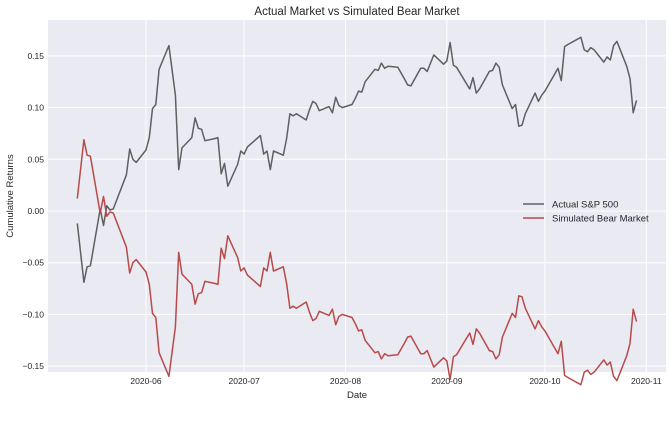 This screenshot has width=670, height=439. I want to click on x-tick-label: 2020-11, so click(646, 381).